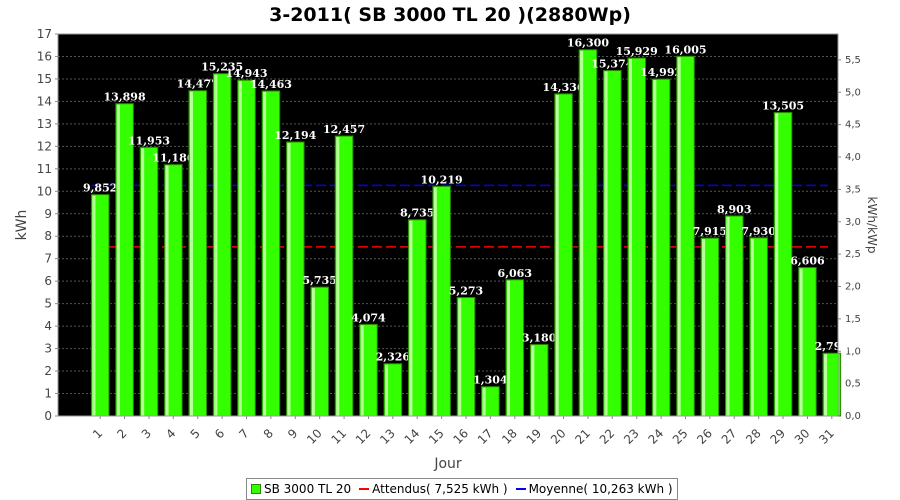 This screenshot has width=900, height=500. What do you see at coordinates (612, 64) in the screenshot?
I see `data-label: 15,374` at bounding box center [612, 64].